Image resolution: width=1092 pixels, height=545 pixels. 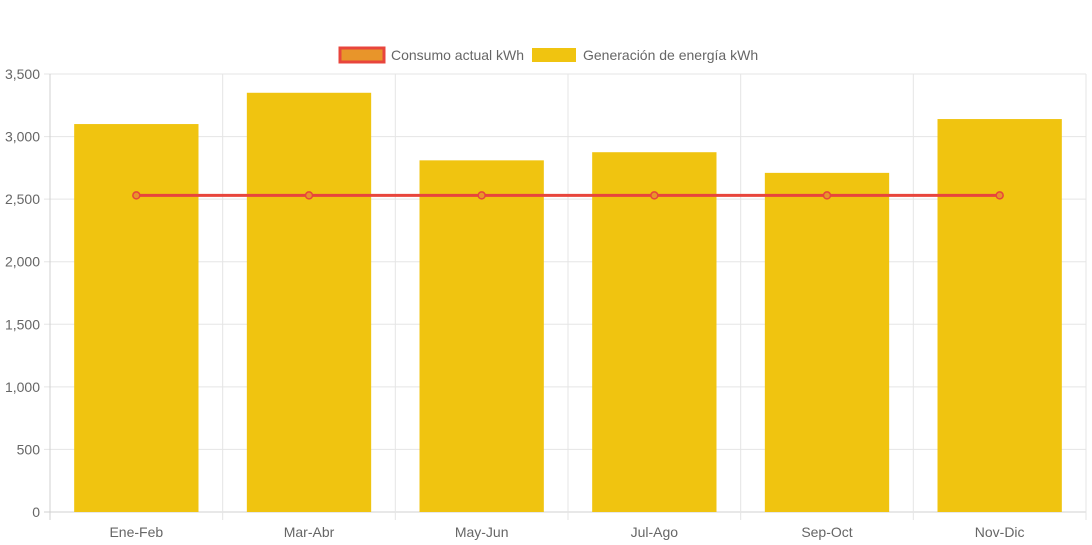 What do you see at coordinates (670, 55) in the screenshot?
I see `legend-label-generacion: Generación de energía kWh` at bounding box center [670, 55].